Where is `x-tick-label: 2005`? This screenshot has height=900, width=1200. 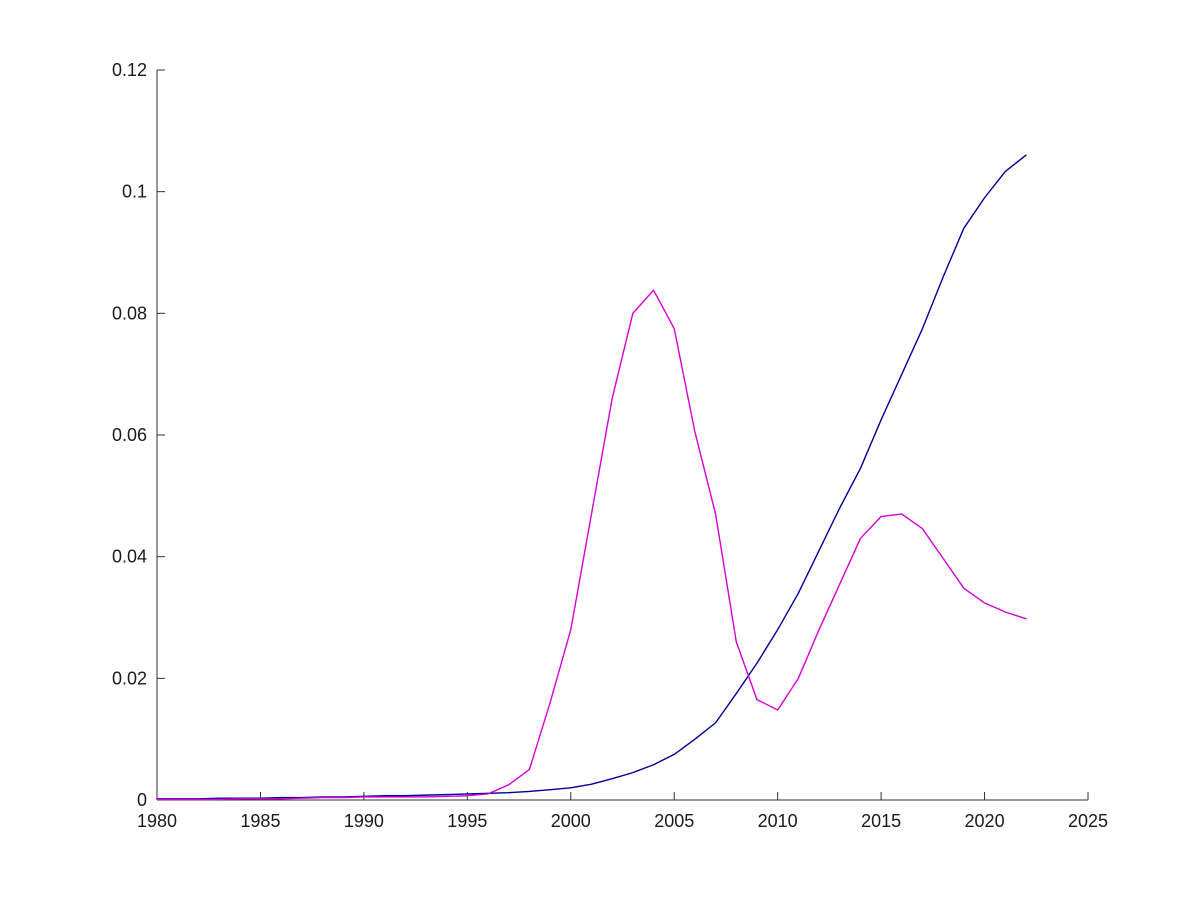 x-tick-label: 2005 is located at coordinates (674, 821).